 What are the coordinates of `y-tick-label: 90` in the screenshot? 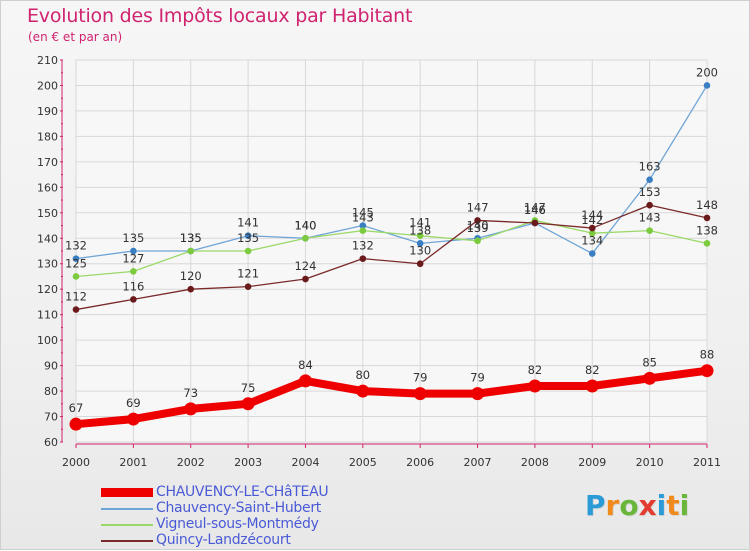 It's located at (51, 366).